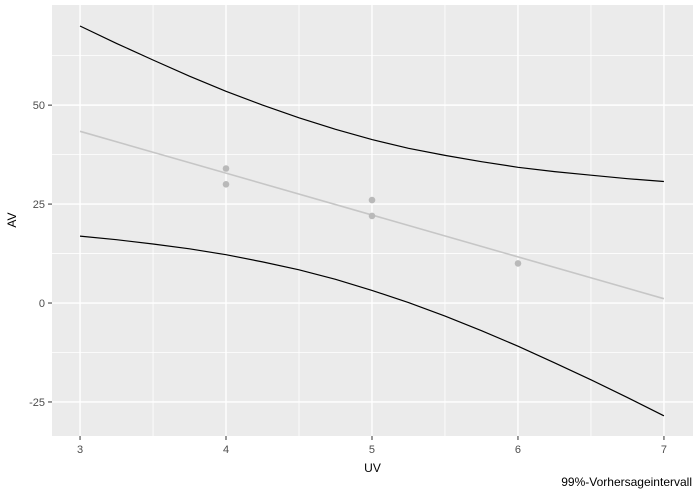  I want to click on x-tick-label: 3, so click(80, 450).